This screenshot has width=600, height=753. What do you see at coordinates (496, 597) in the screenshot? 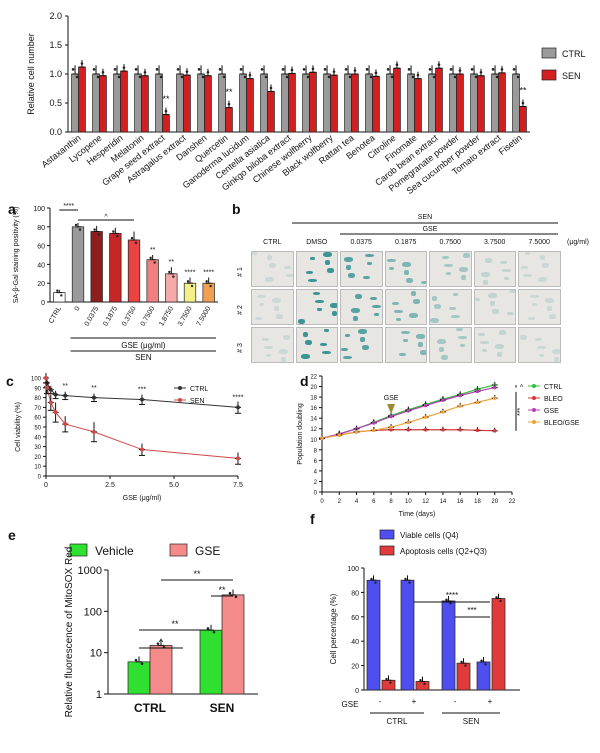
I see `f-point` at bounding box center [496, 597].